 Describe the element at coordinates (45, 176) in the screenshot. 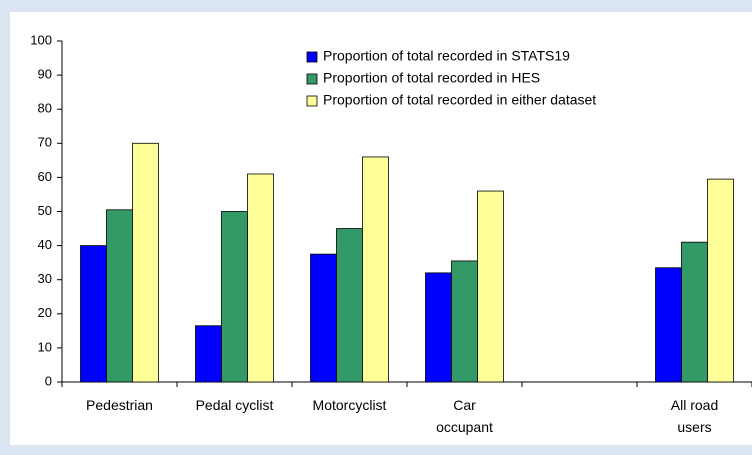

I see `y-tick-label: 60` at that location.